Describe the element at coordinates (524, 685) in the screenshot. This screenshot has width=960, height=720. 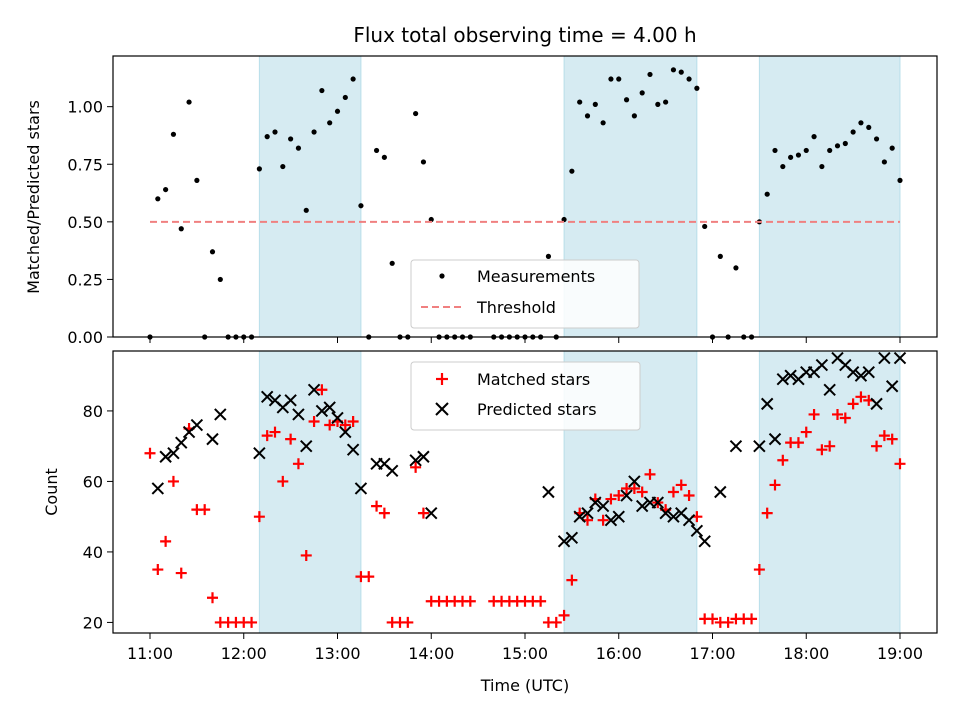
I see `bottom-x-axis-label: Time (UTC)` at that location.